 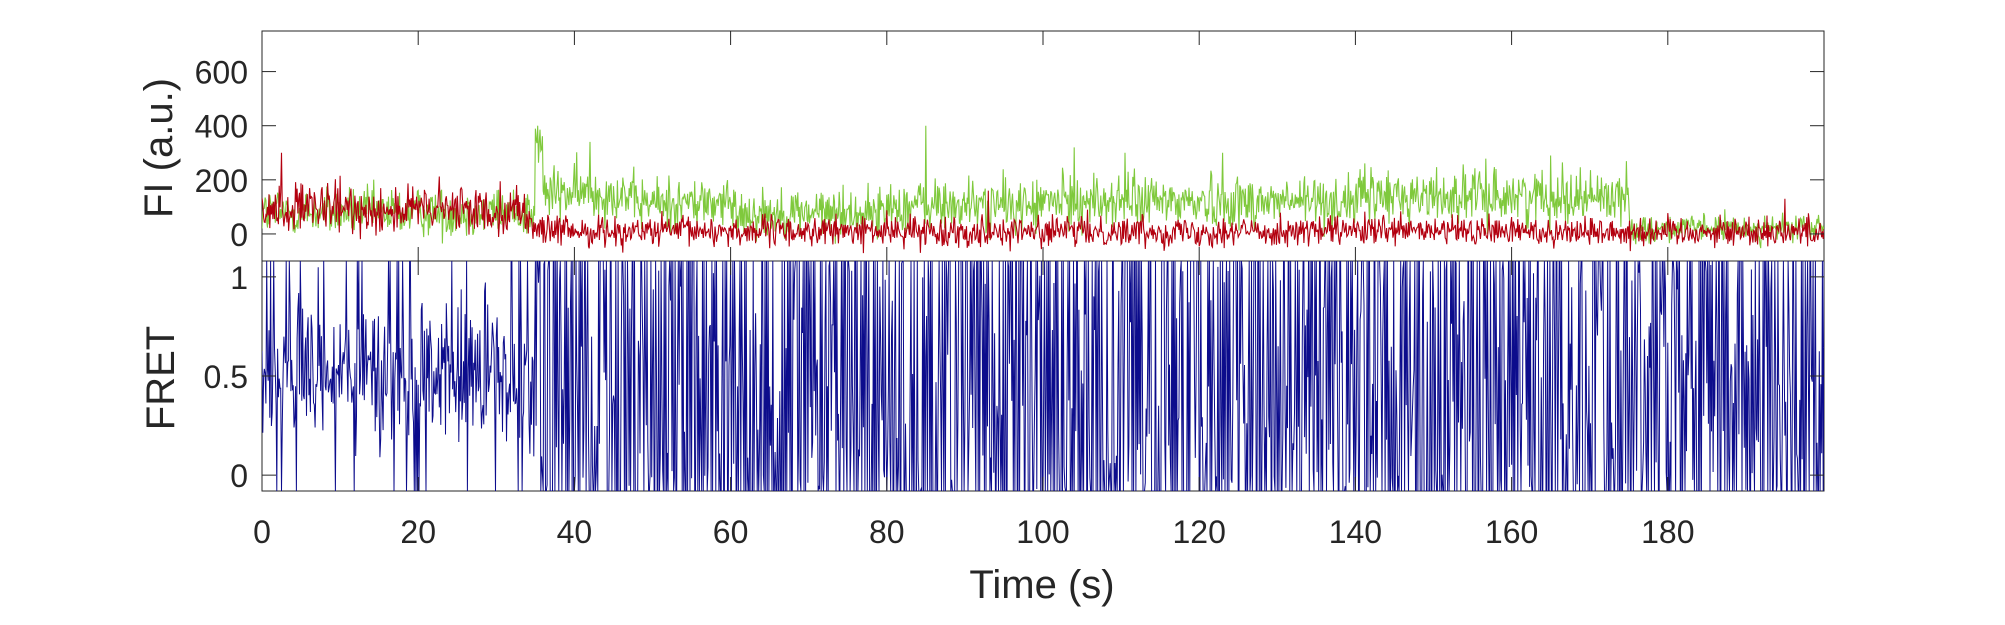 What do you see at coordinates (221, 73) in the screenshot?
I see `intensity-y-tick-label: 600` at bounding box center [221, 73].